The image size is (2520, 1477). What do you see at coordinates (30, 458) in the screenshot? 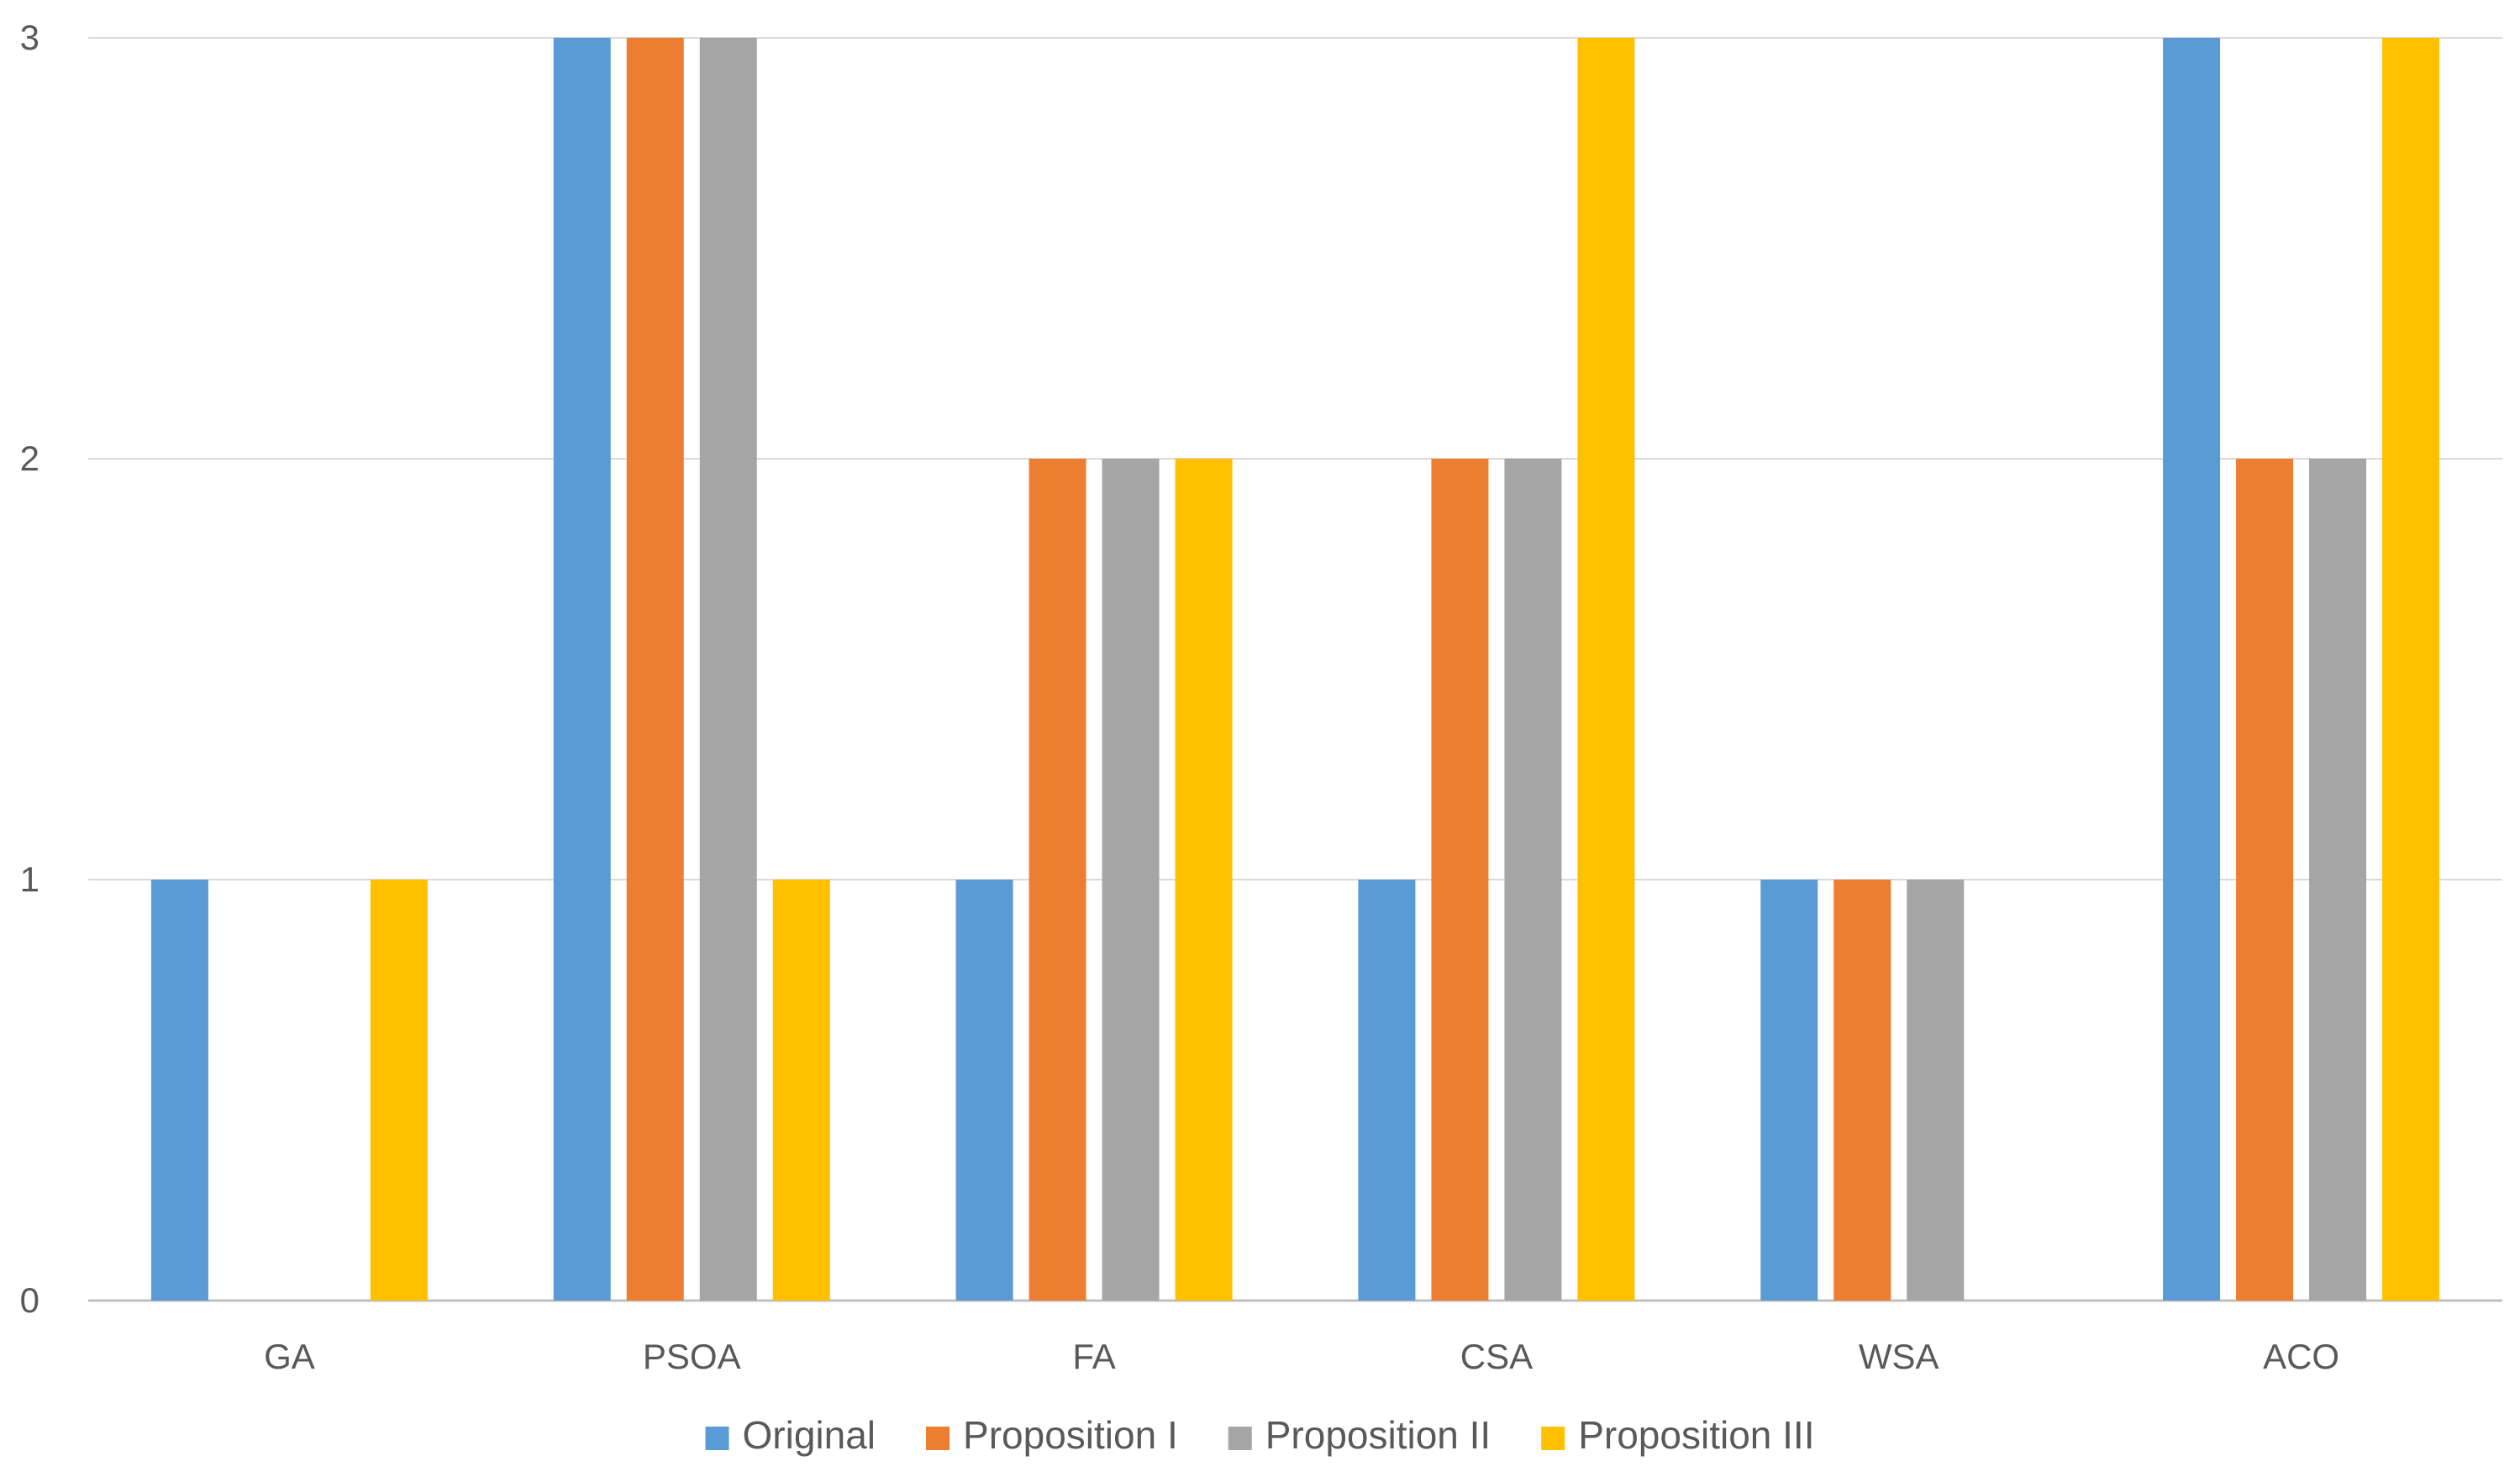
I see `y-tick-label: 2` at bounding box center [30, 458].